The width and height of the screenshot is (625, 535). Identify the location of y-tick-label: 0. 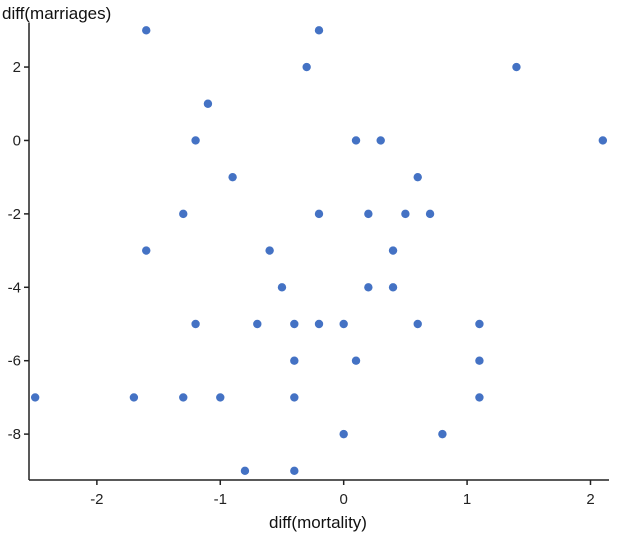
(17, 140).